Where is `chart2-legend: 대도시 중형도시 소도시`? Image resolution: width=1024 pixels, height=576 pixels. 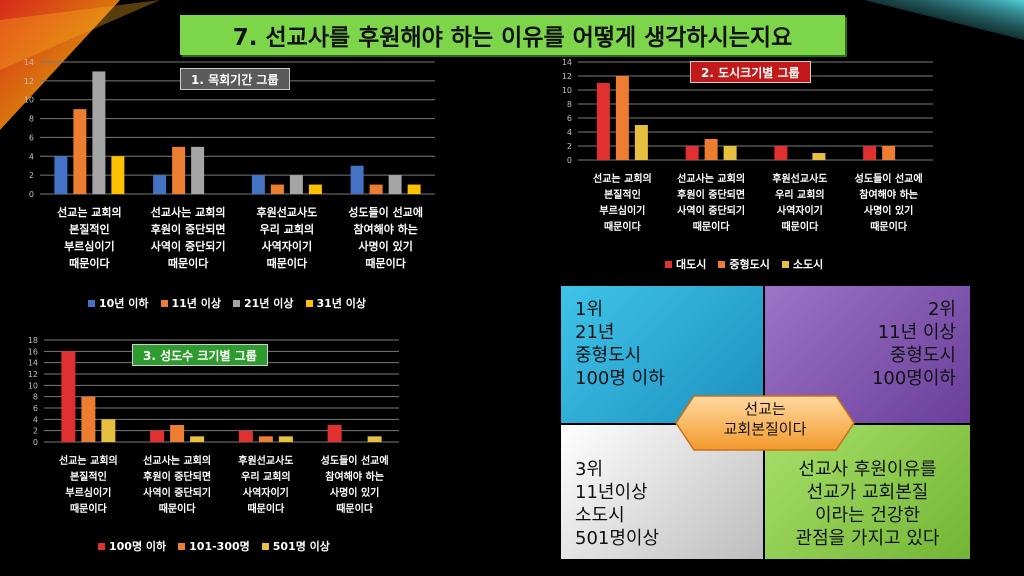 chart2-legend: 대도시 중형도시 소도시 is located at coordinates (744, 264).